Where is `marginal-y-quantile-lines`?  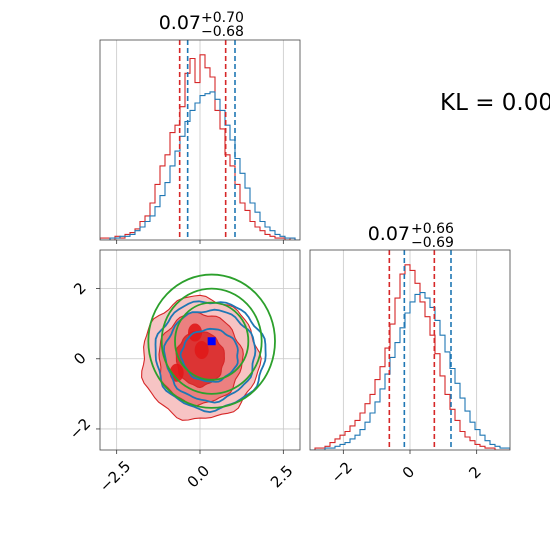
marginal-y-quantile-lines is located at coordinates (420, 350).